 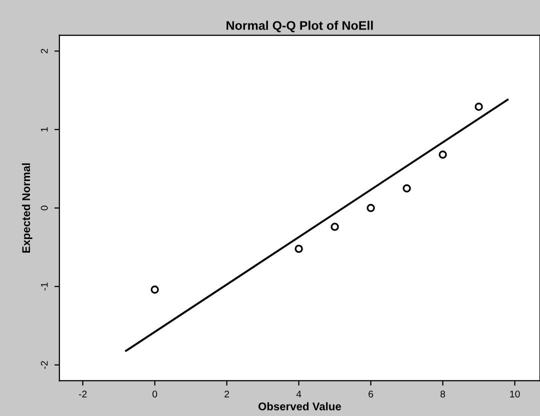 I want to click on x-axis-title: Observed Value, so click(x=300, y=406).